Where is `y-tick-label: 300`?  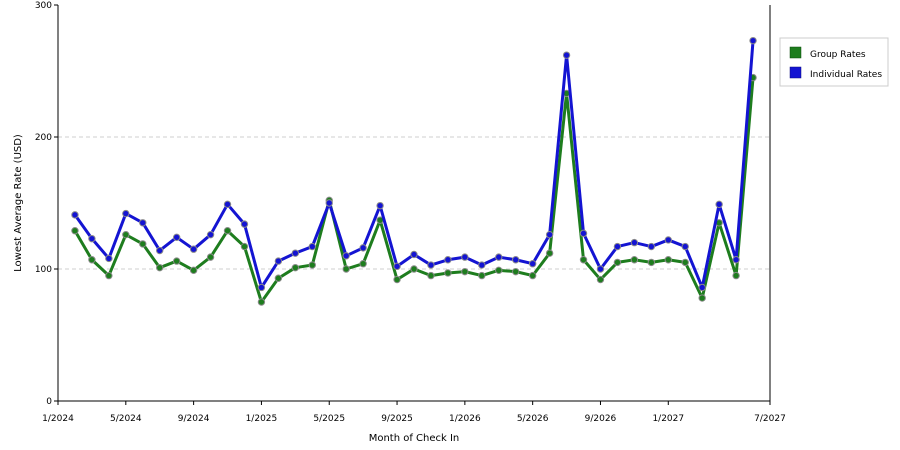
y-tick-label: 300 is located at coordinates (43, 6).